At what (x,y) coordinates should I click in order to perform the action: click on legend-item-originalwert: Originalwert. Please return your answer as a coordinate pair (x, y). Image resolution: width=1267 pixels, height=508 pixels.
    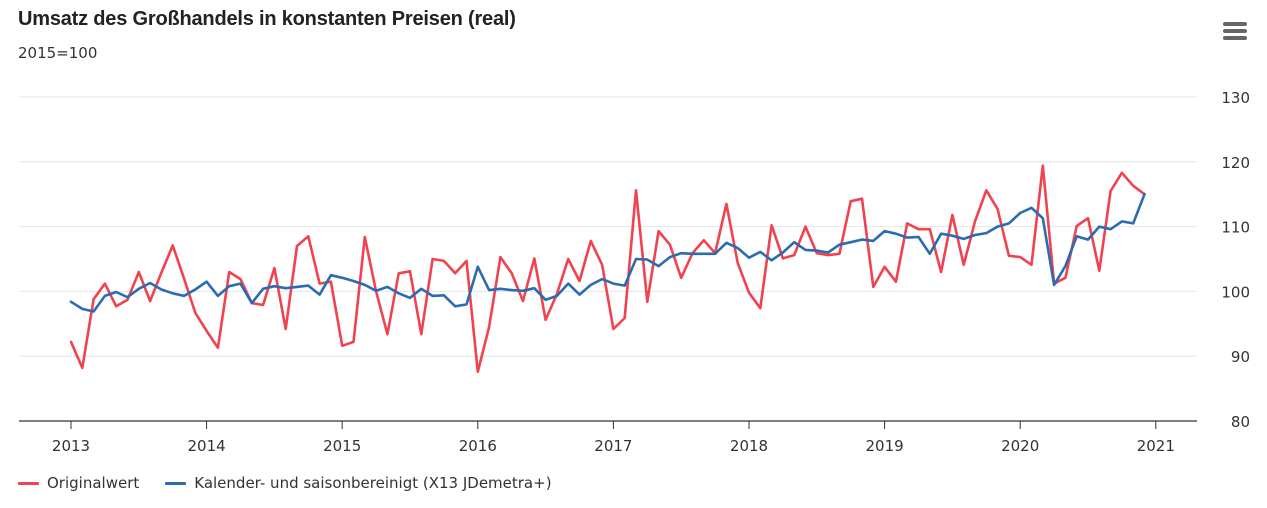
    Looking at the image, I should click on (78, 483).